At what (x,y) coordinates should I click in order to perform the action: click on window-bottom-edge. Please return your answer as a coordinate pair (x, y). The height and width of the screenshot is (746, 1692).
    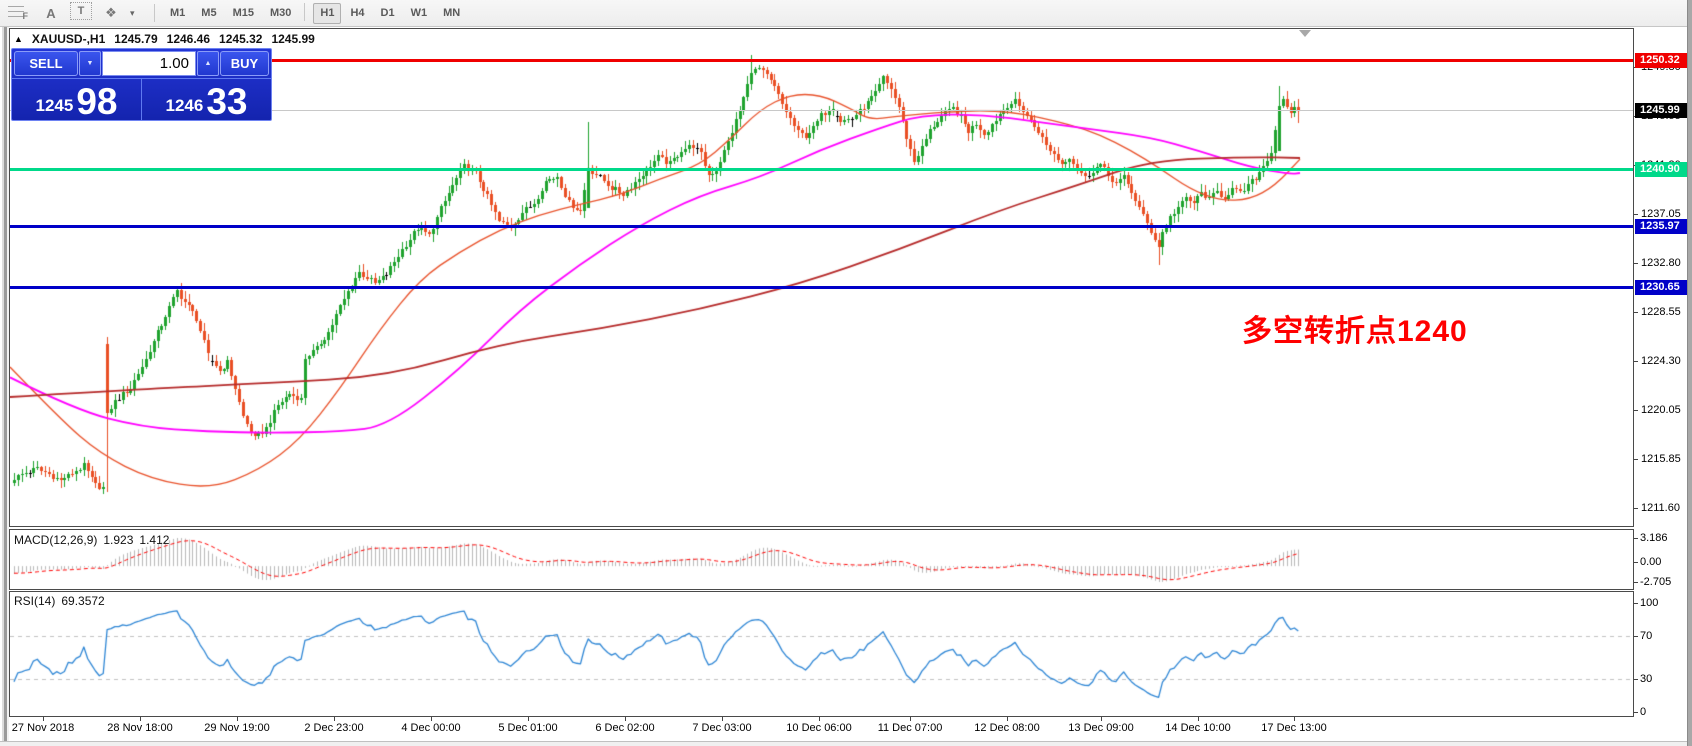
    Looking at the image, I should click on (846, 743).